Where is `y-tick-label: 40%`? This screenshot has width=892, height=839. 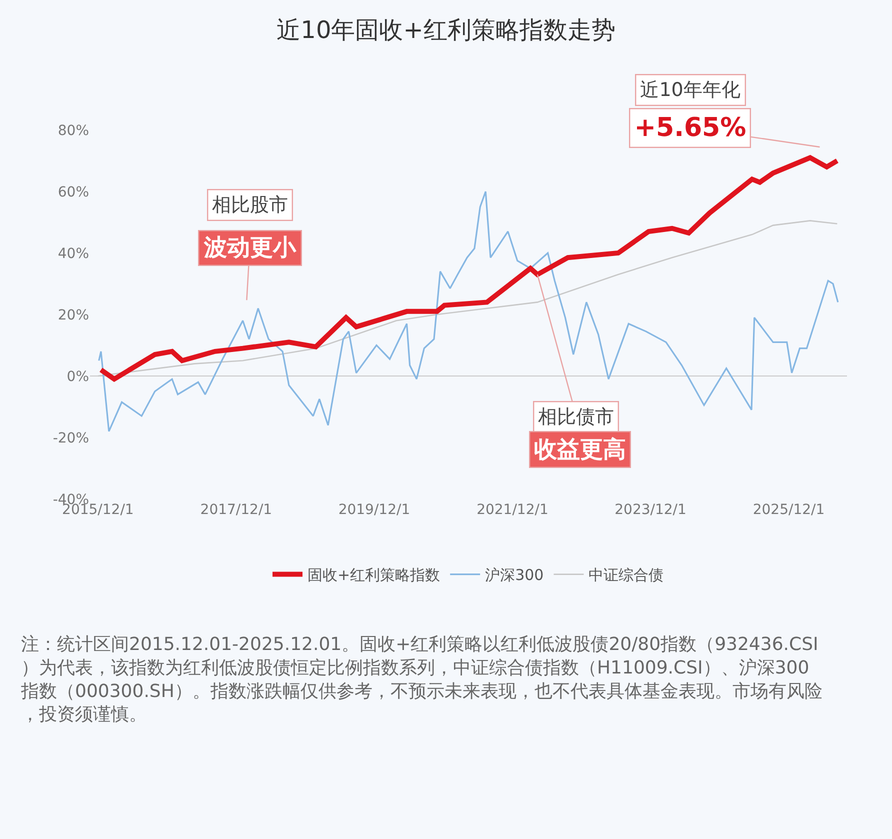 y-tick-label: 40% is located at coordinates (73, 254).